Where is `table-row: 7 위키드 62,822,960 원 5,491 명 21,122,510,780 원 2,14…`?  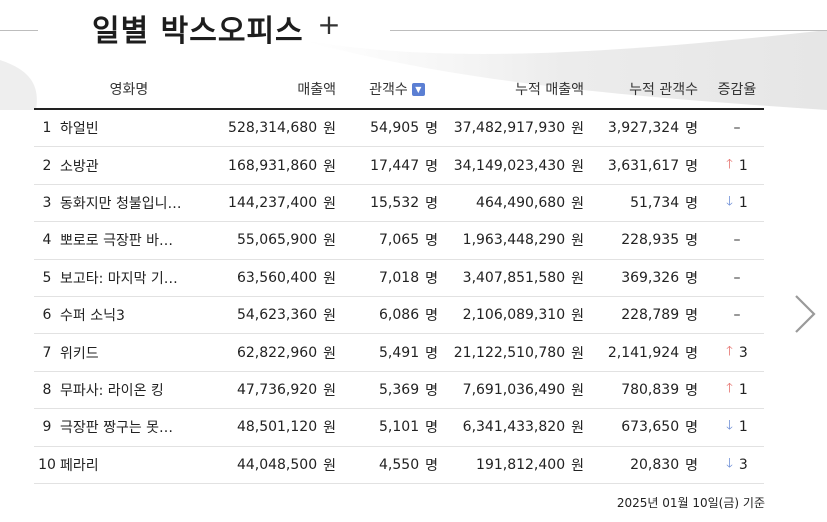 table-row: 7 위키드 62,822,960 원 5,491 명 21,122,510,780 원 2,14… is located at coordinates (399, 353).